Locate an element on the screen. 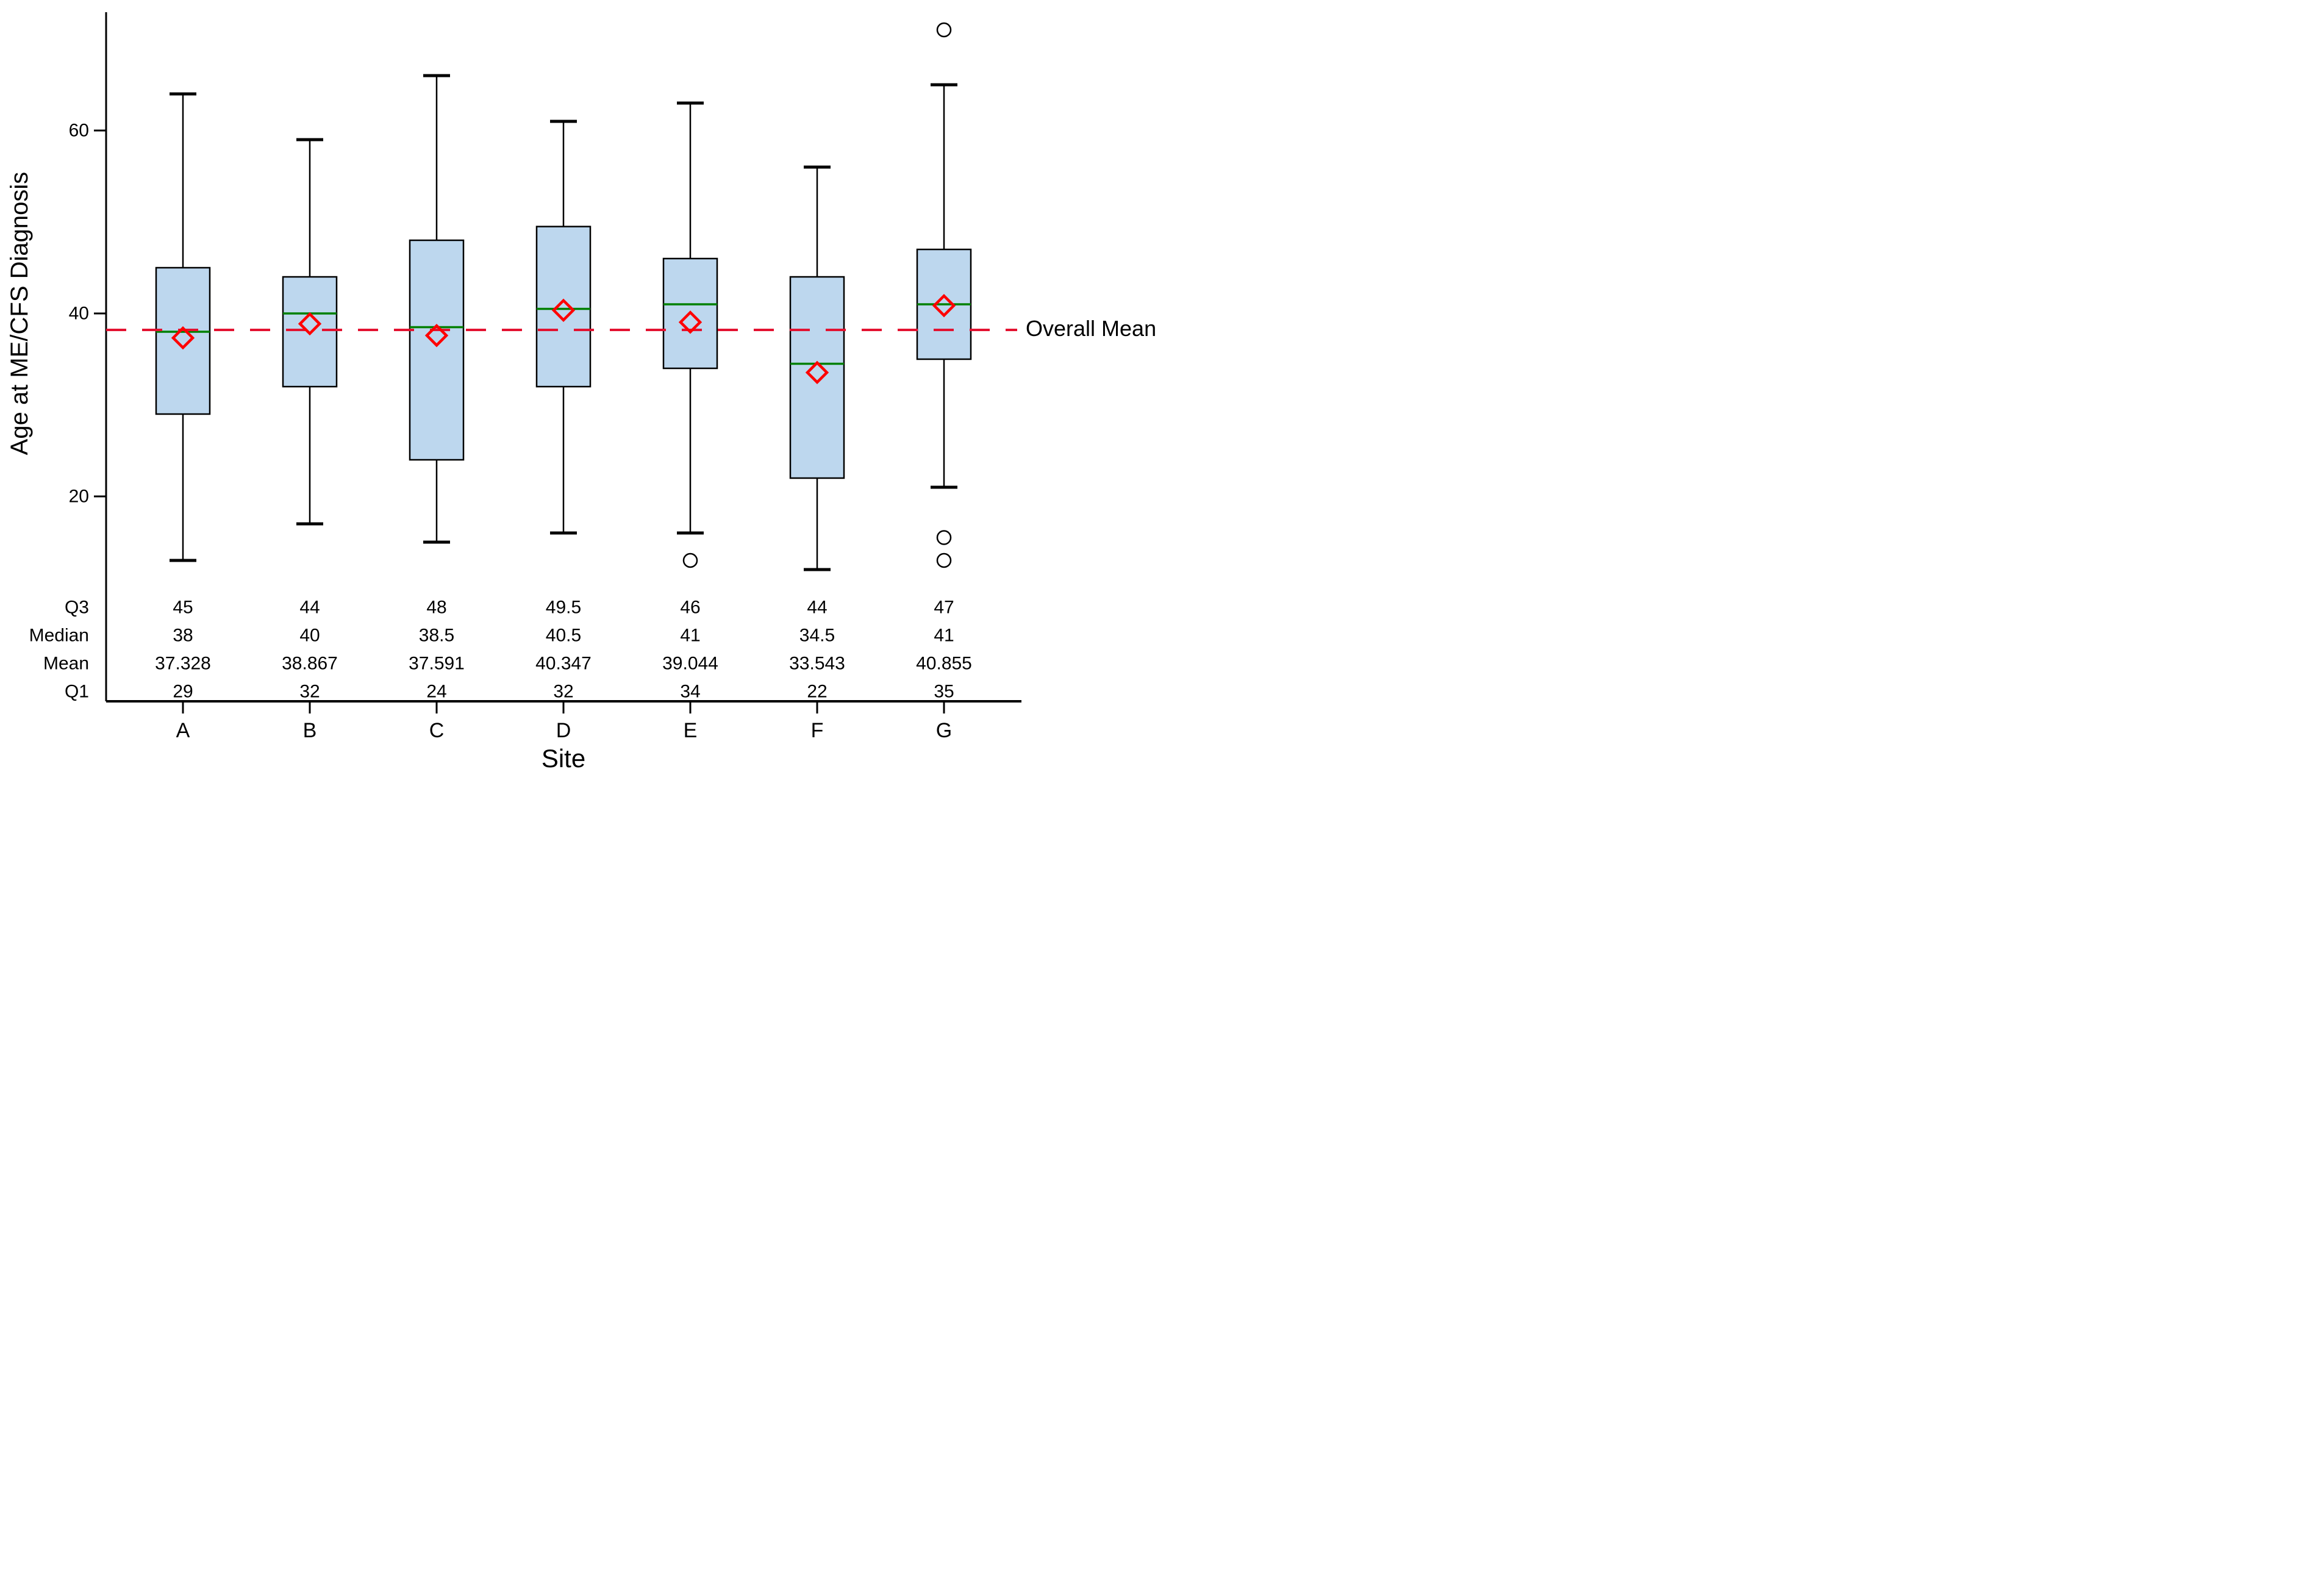 This screenshot has height=1577, width=2324. box-group-A is located at coordinates (183, 327).